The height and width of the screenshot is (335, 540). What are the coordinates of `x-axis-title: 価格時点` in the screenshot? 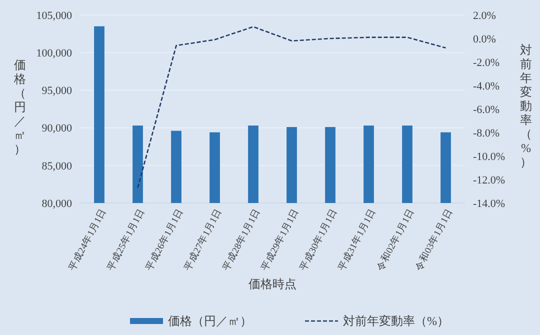 It's located at (272, 284).